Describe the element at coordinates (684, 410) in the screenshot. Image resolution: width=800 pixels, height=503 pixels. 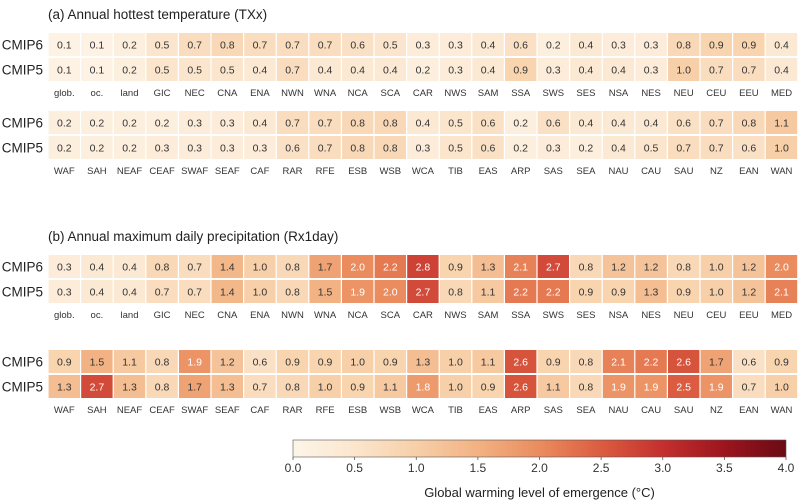
I see `region-label: SAU` at that location.